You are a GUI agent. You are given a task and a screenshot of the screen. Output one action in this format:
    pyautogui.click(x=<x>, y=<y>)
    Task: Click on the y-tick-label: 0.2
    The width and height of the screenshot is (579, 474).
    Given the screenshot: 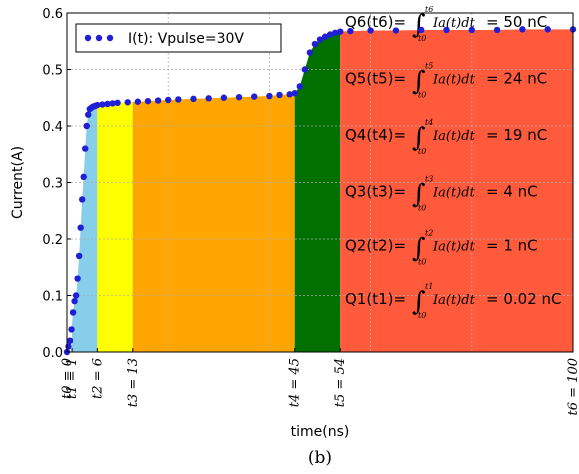 What is the action you would take?
    pyautogui.click(x=52, y=240)
    